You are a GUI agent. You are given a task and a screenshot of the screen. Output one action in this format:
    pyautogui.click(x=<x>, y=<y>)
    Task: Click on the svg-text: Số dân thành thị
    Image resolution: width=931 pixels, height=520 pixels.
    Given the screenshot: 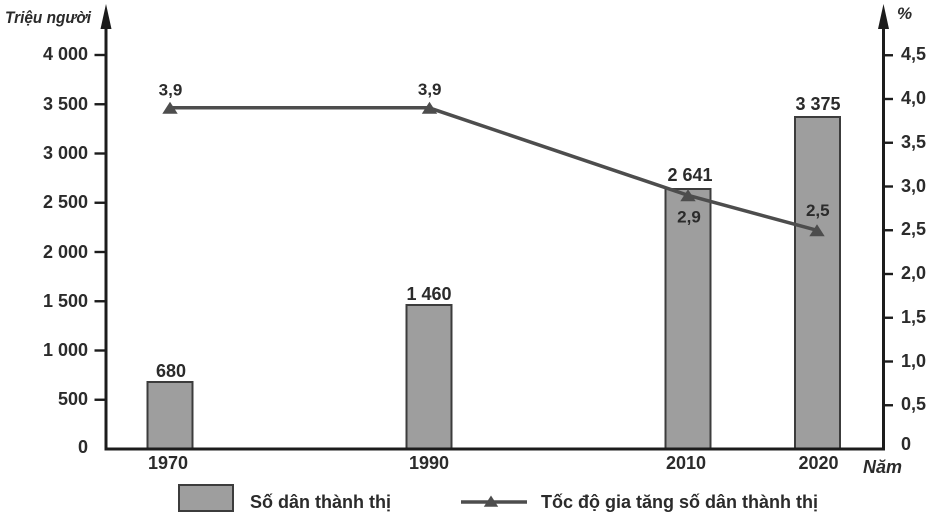 What is the action you would take?
    pyautogui.click(x=320, y=502)
    